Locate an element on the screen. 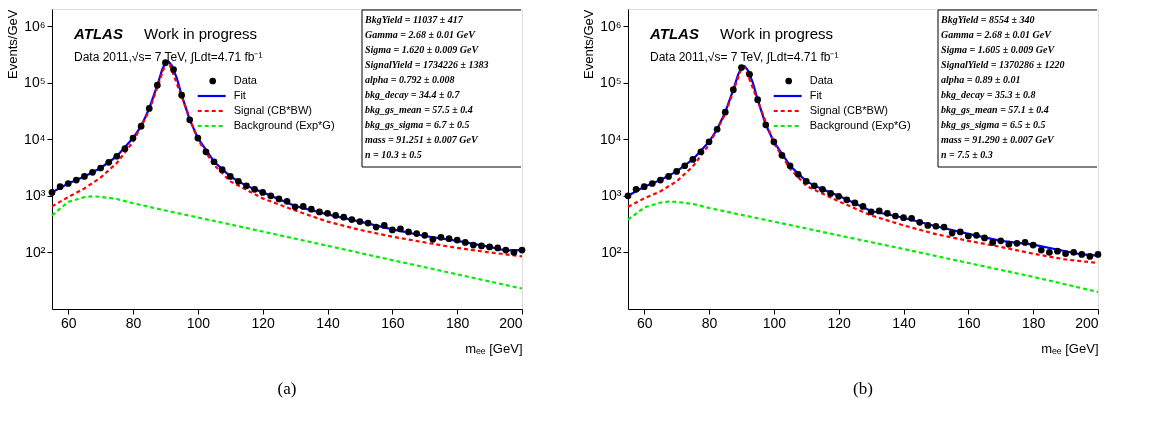  x-tick-label: 140 is located at coordinates (328, 322).